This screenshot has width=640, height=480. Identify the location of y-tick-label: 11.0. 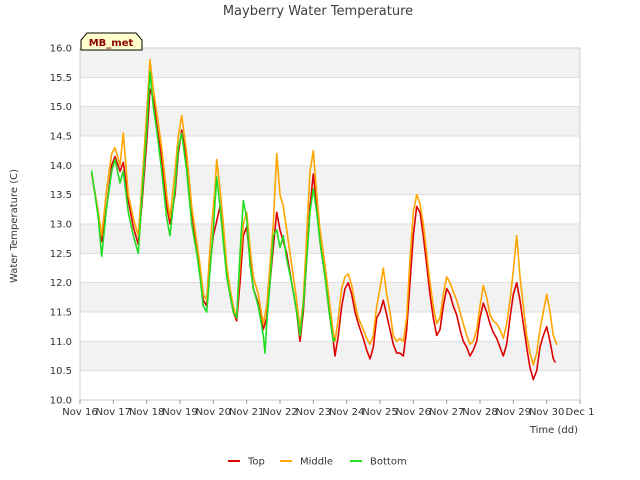
(61, 342).